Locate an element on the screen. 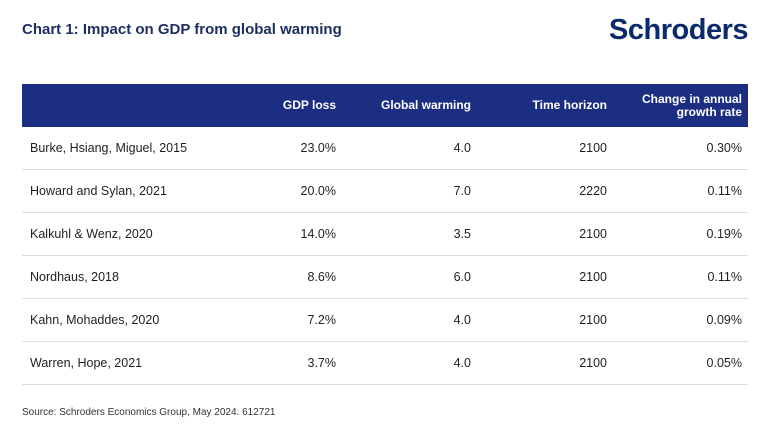  cell-growth-rate: 0.30% is located at coordinates (680, 148).